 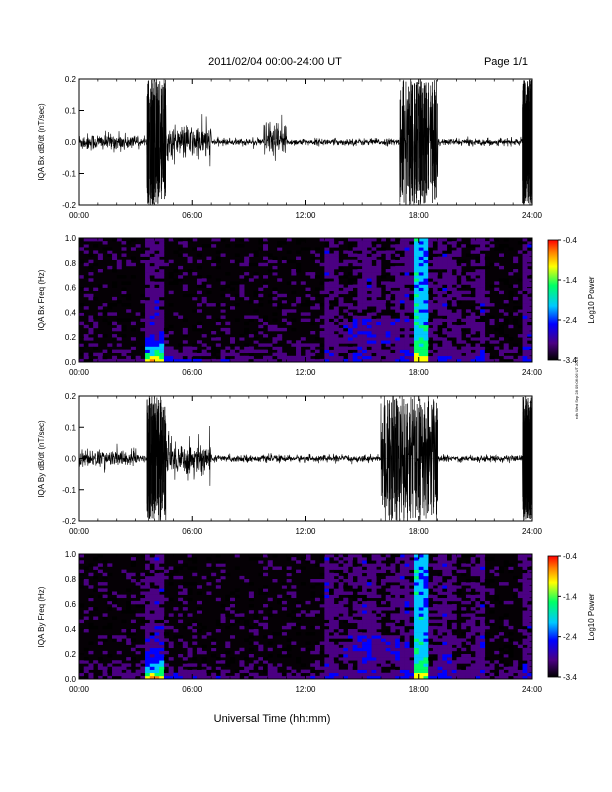 I want to click on bx-spectrogram-ytick-label: 0.8, so click(x=71, y=263).